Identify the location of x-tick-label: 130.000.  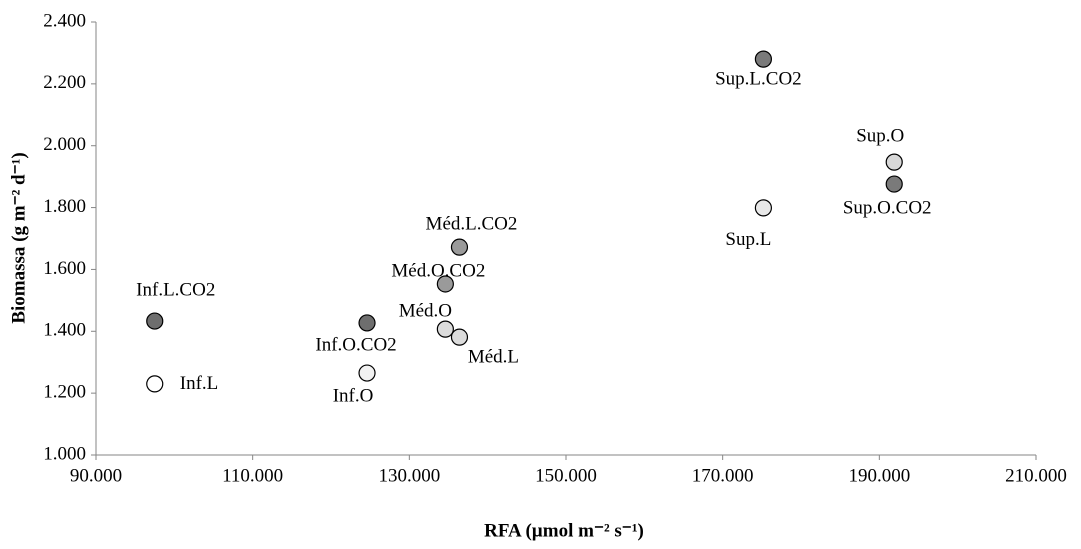
(409, 475).